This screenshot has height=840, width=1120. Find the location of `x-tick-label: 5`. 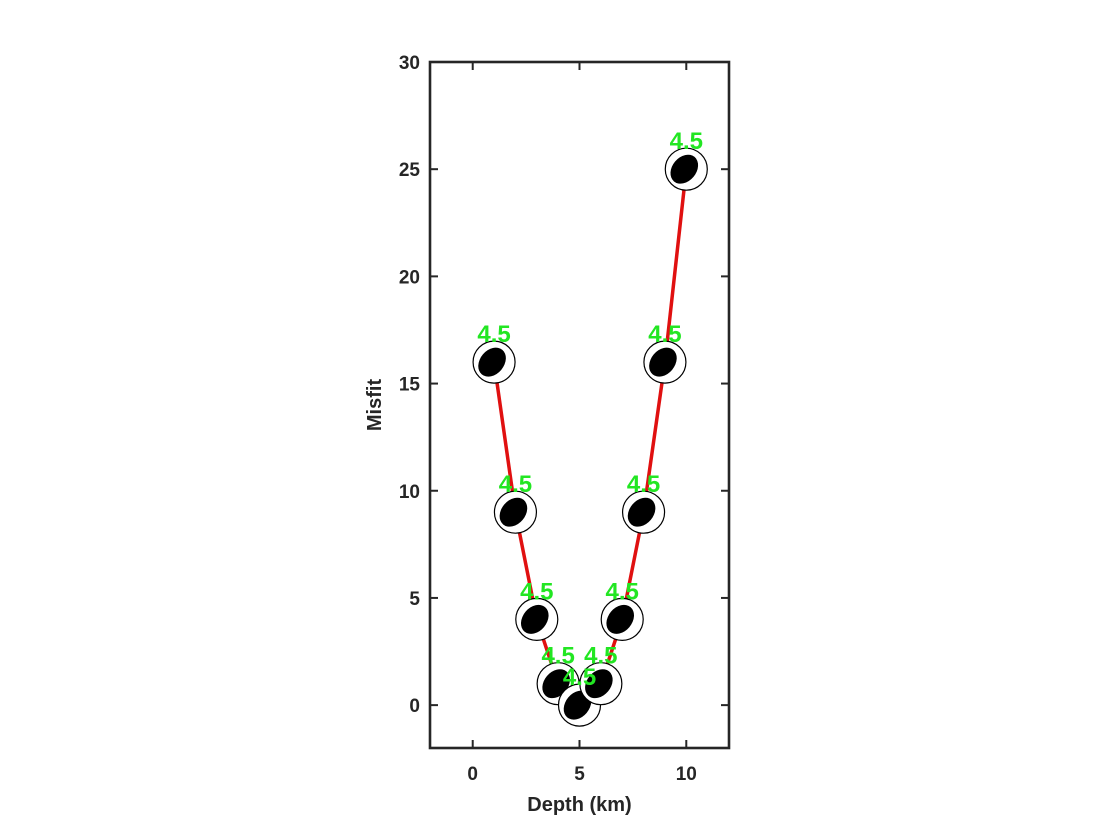

x-tick-label: 5 is located at coordinates (579, 774).